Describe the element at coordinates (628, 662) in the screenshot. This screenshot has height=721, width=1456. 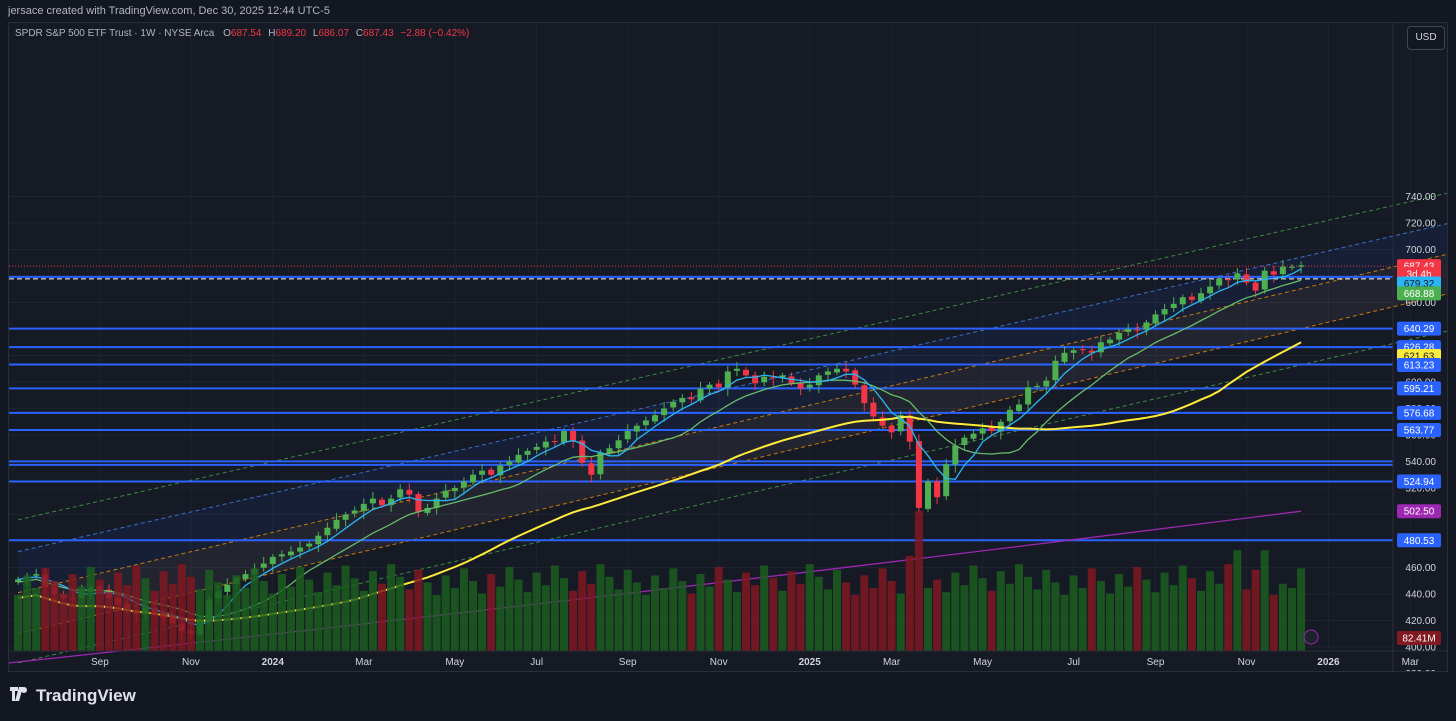
I see `time-tick-label: Sep` at that location.